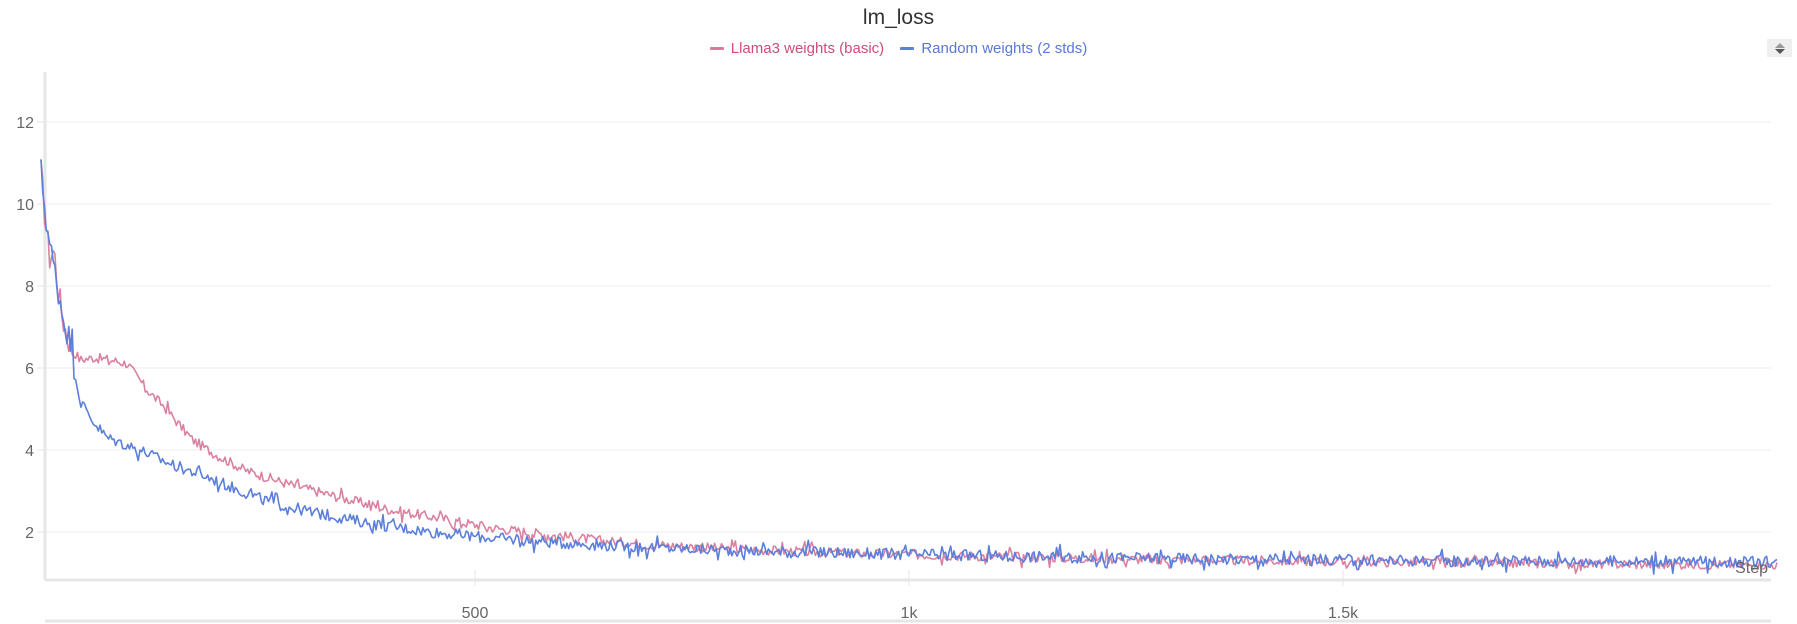 The height and width of the screenshot is (624, 1797). I want to click on x-tick-label: 1.5k, so click(1343, 613).